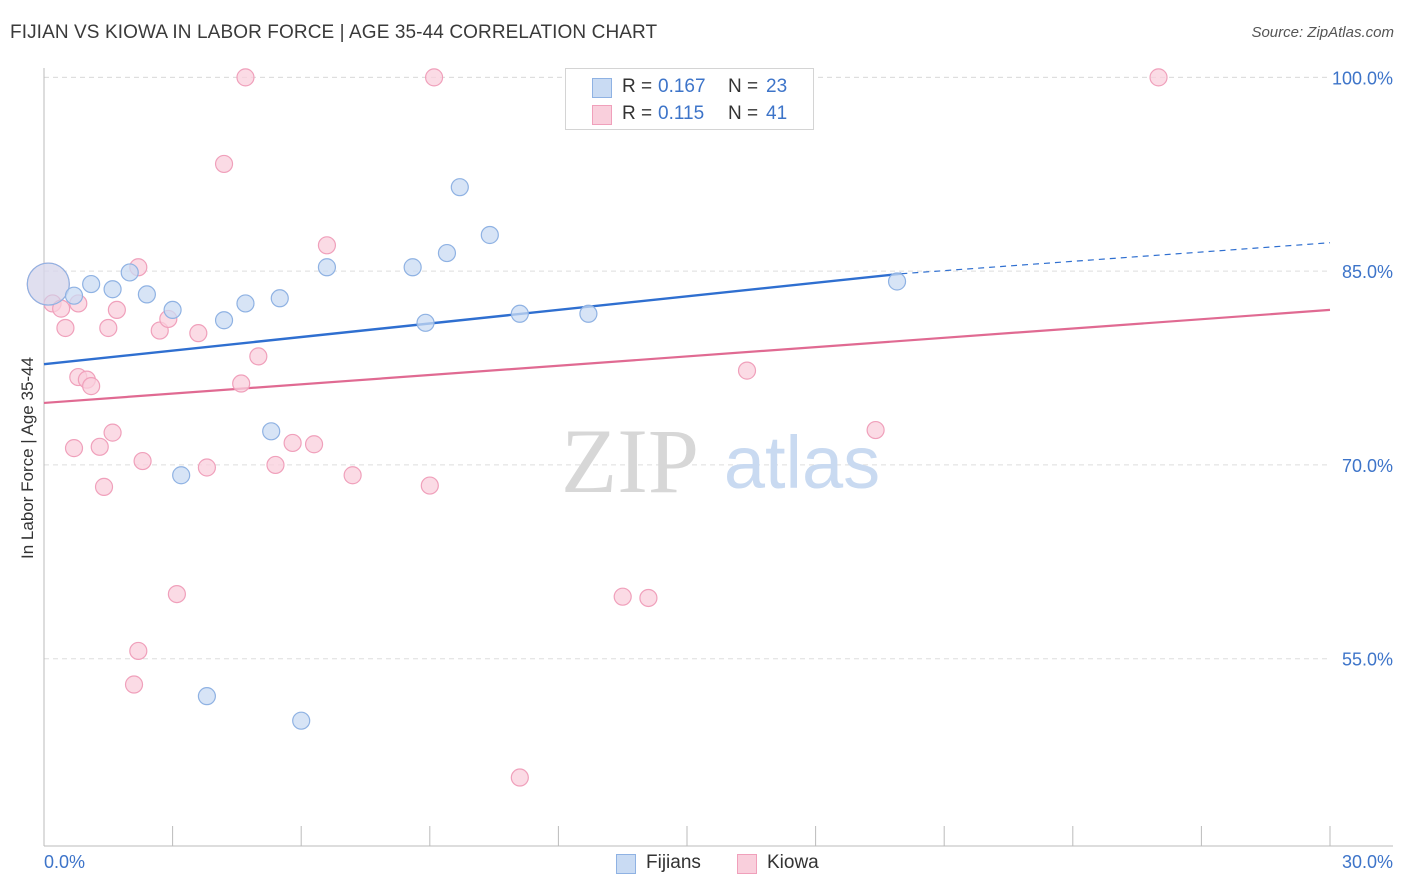  I want to click on x-tick-label: 0.0%, so click(64, 862).